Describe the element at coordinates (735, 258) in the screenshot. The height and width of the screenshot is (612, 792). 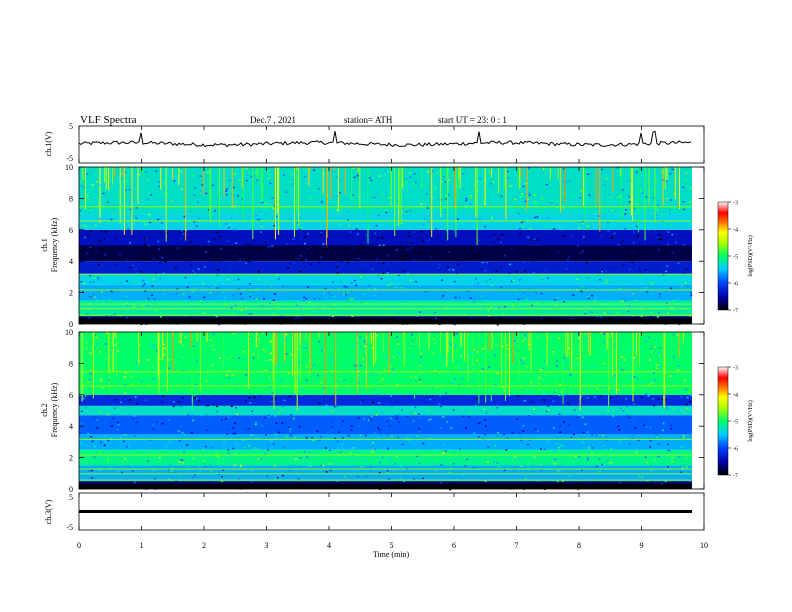
I see `ch1-colorbar: -3-4-5-6-7 log(PSD)(V²/Hz)` at that location.